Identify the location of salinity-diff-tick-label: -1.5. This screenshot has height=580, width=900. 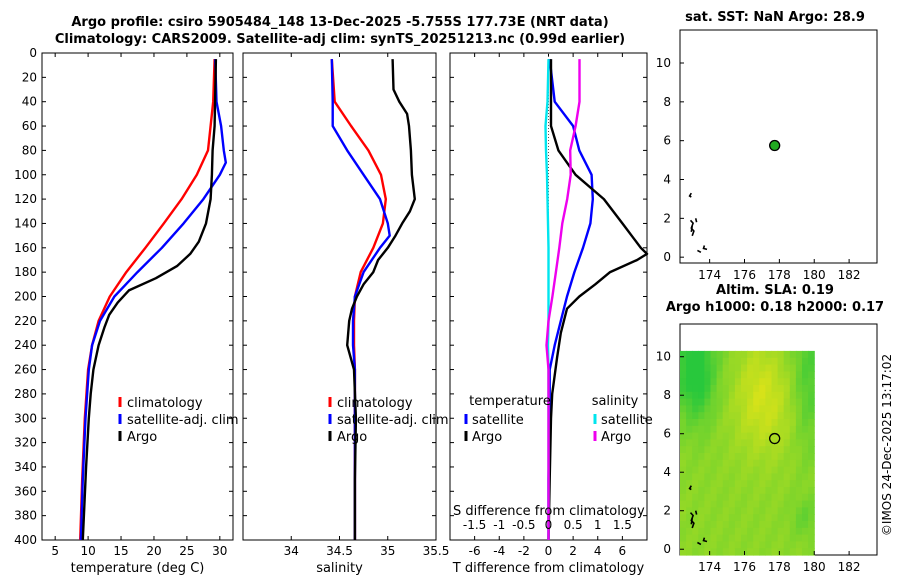
(474, 525).